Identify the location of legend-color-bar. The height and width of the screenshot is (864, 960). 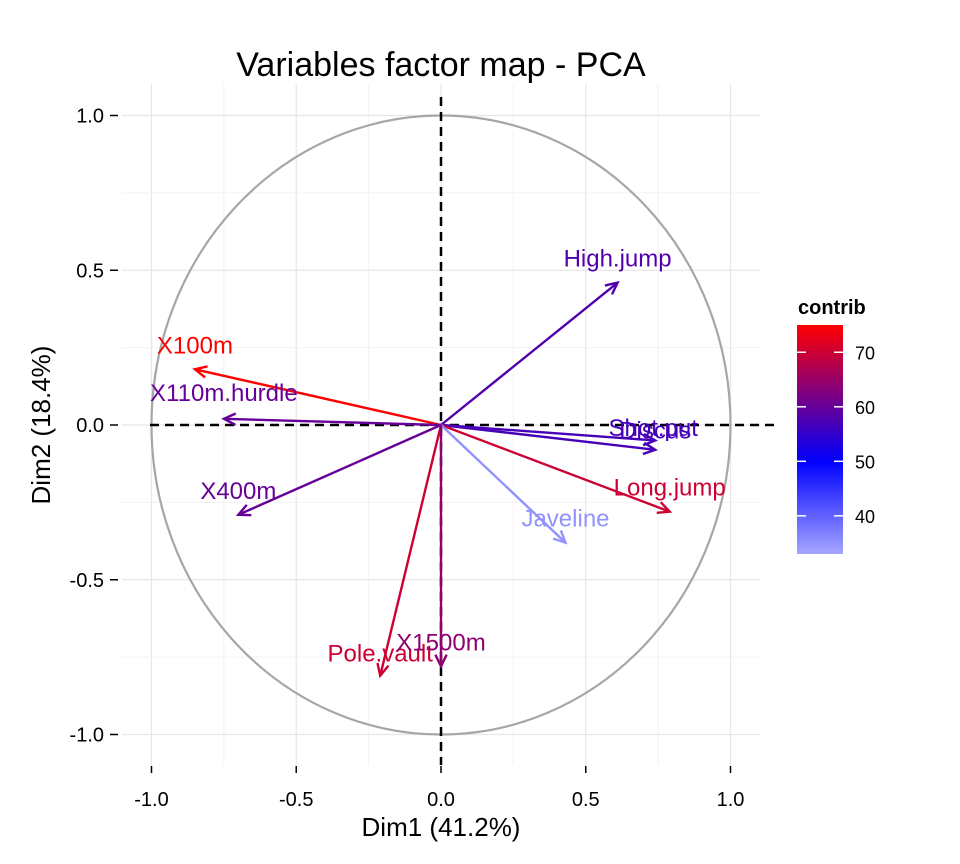
(820, 439).